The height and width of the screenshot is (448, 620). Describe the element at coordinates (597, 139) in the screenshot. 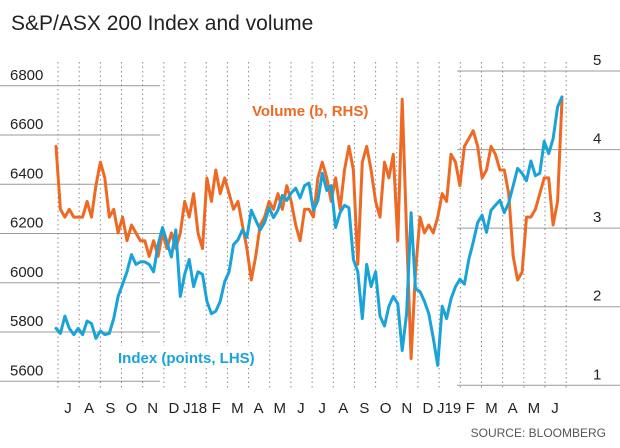

I see `right-tick-label: 4` at that location.